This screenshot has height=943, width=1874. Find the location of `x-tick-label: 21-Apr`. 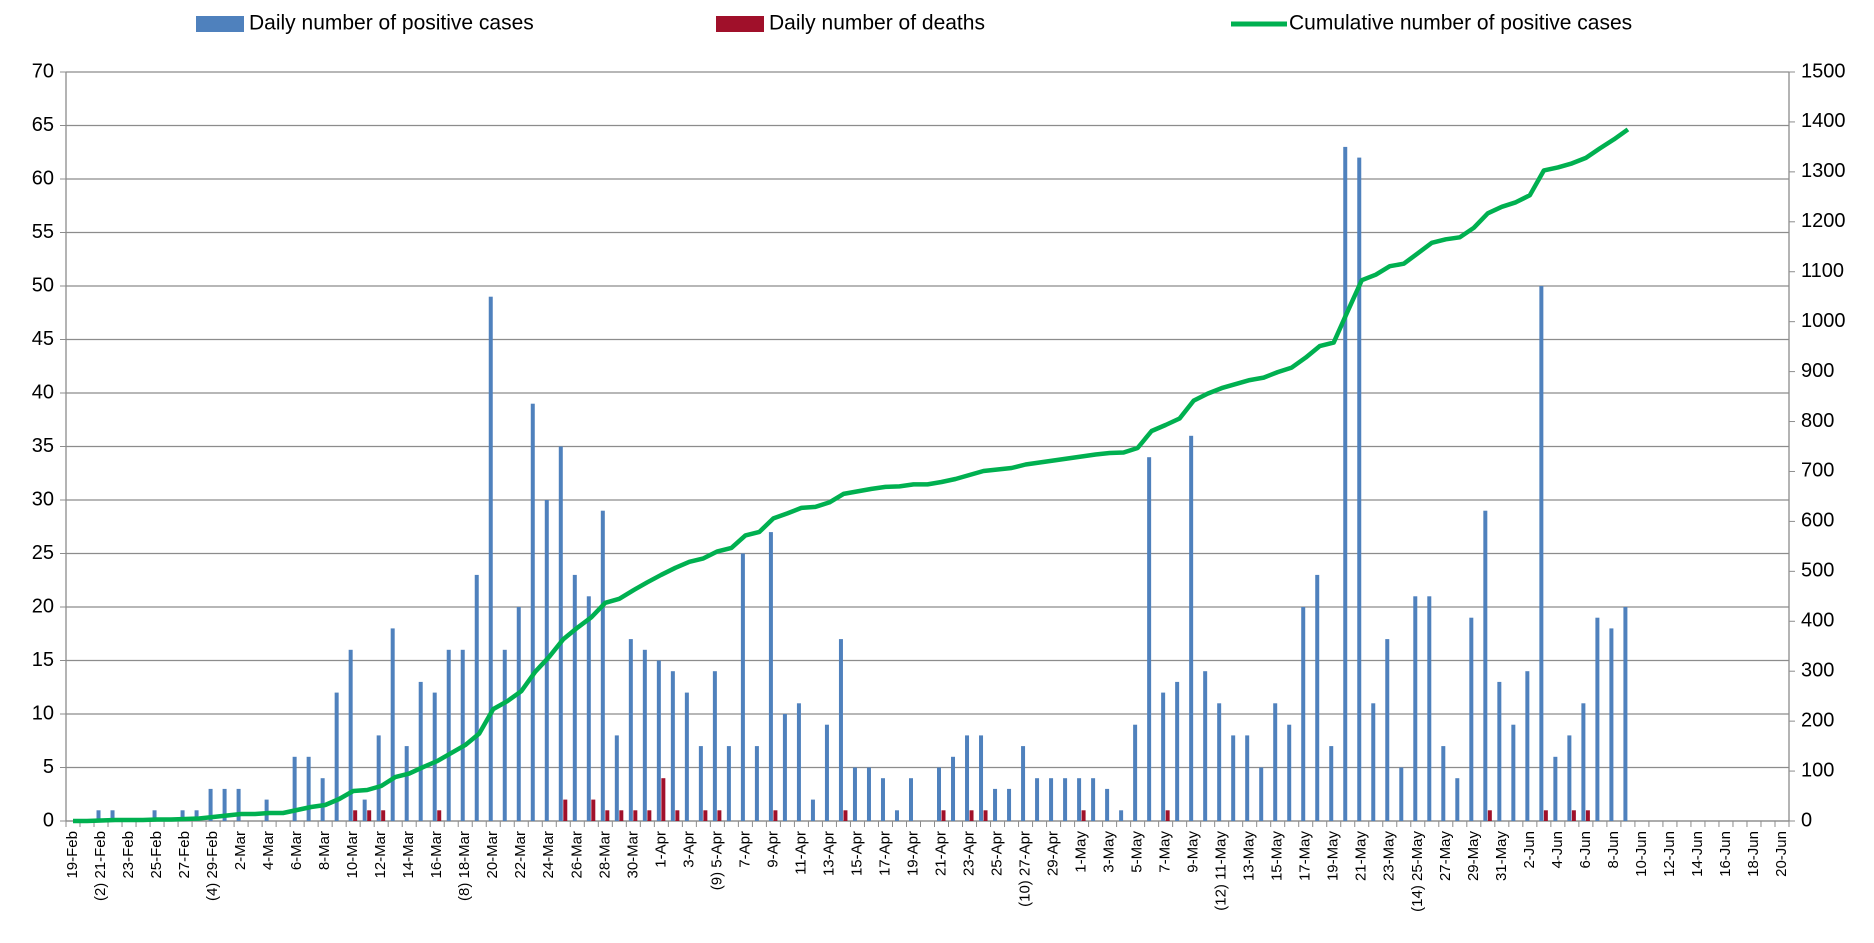

x-tick-label: 21-Apr is located at coordinates (940, 853).